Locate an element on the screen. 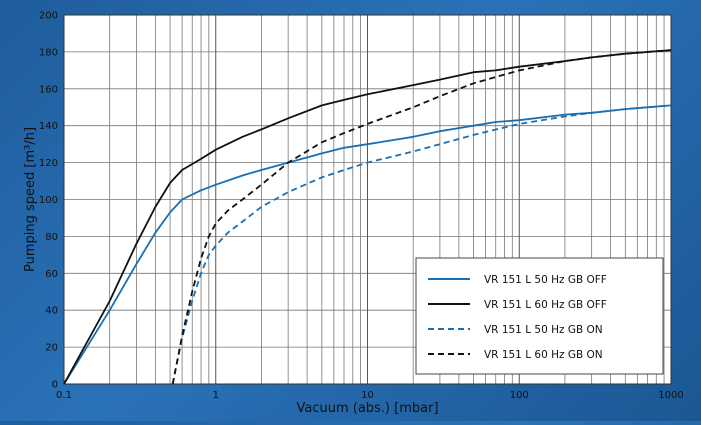  y-tick-label: 160 is located at coordinates (48, 89).